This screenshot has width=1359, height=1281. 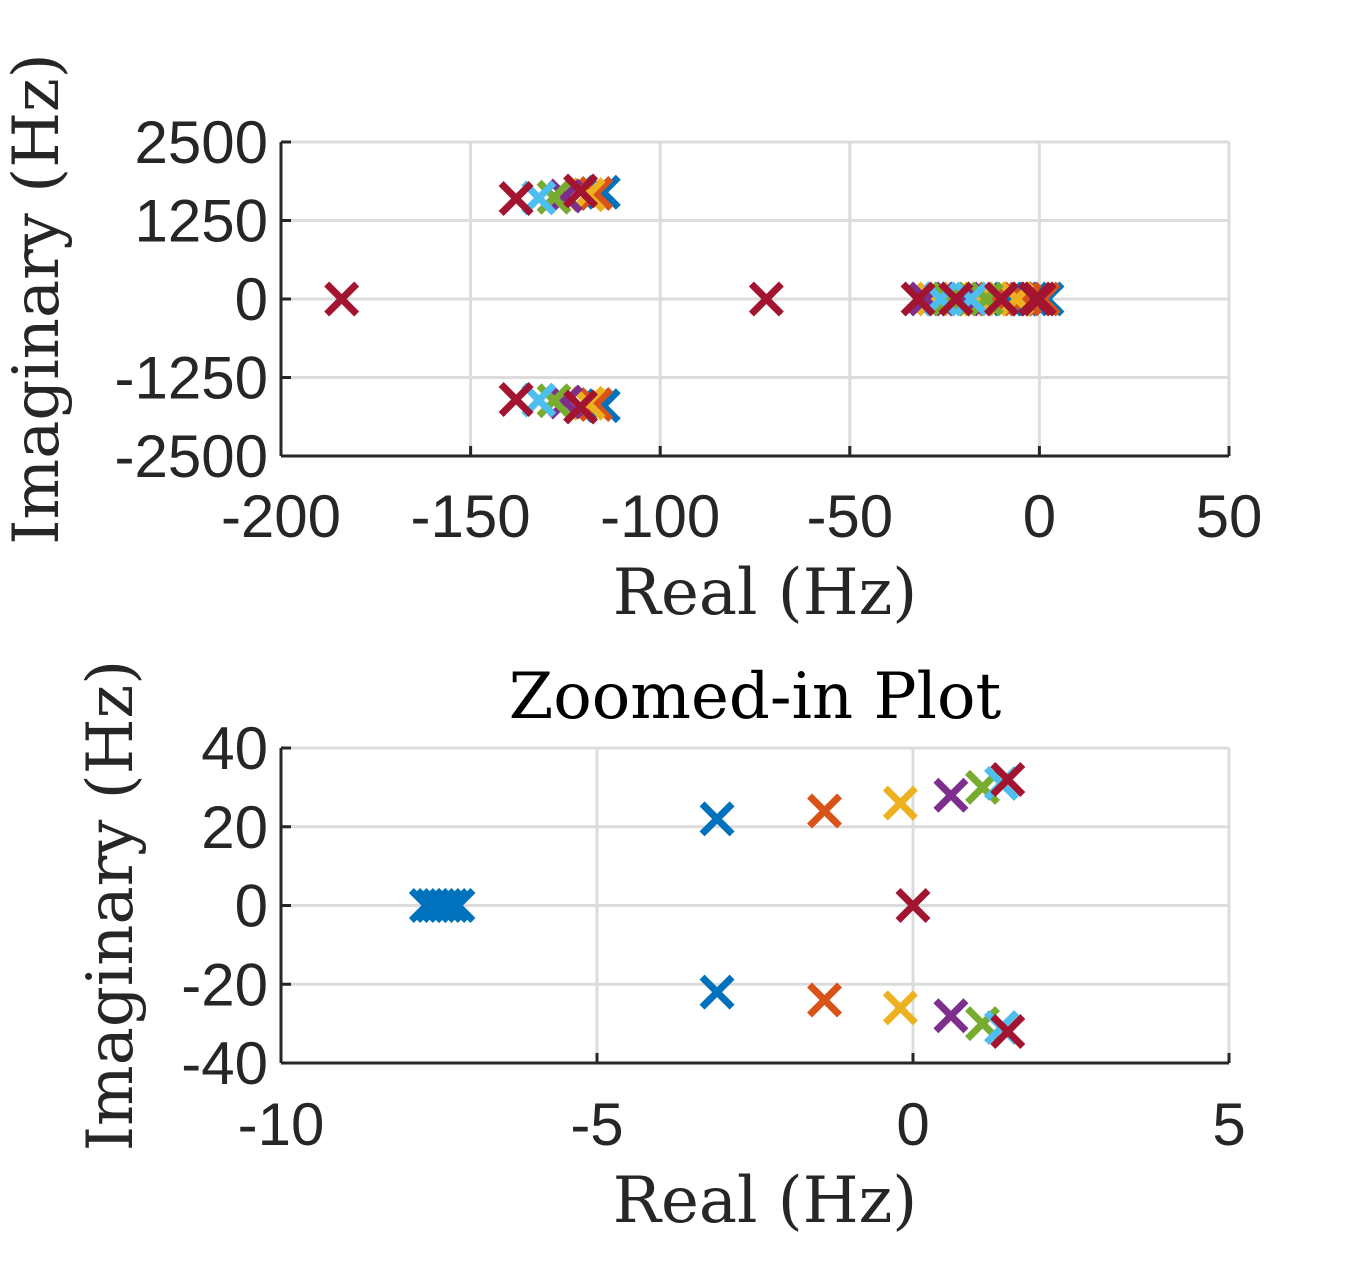 I want to click on y-tick-label: 20, so click(x=234, y=827).